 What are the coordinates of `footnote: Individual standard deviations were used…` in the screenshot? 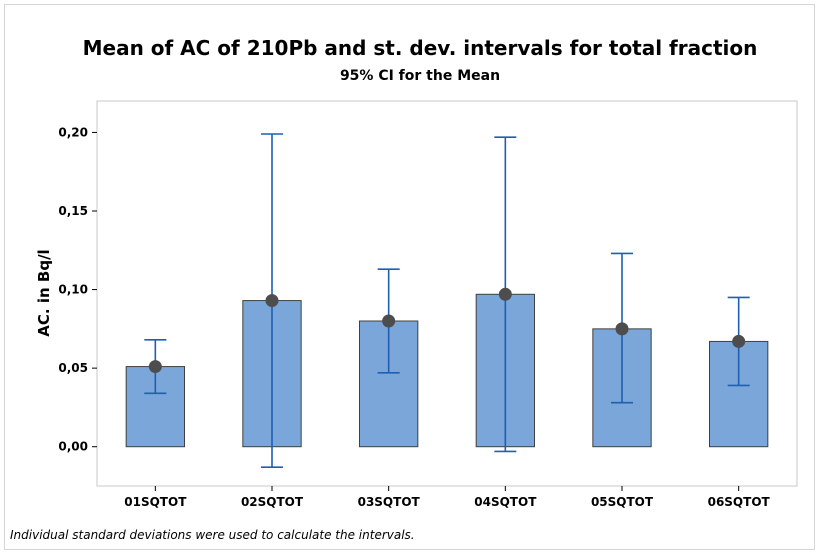 It's located at (212, 535).